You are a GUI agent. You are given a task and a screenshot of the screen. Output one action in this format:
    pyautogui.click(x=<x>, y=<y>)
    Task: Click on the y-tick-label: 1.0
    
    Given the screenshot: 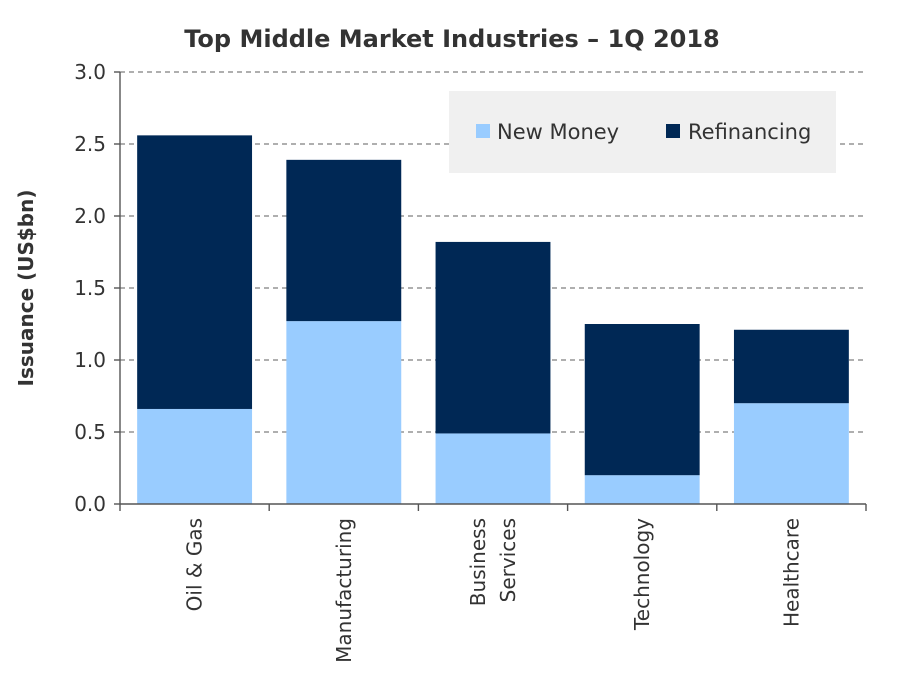 What is the action you would take?
    pyautogui.click(x=90, y=360)
    